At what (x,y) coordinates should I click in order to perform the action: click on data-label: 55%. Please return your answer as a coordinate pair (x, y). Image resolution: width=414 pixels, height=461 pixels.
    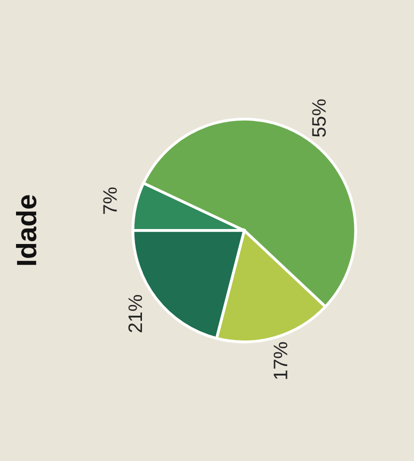
    Looking at the image, I should click on (319, 118).